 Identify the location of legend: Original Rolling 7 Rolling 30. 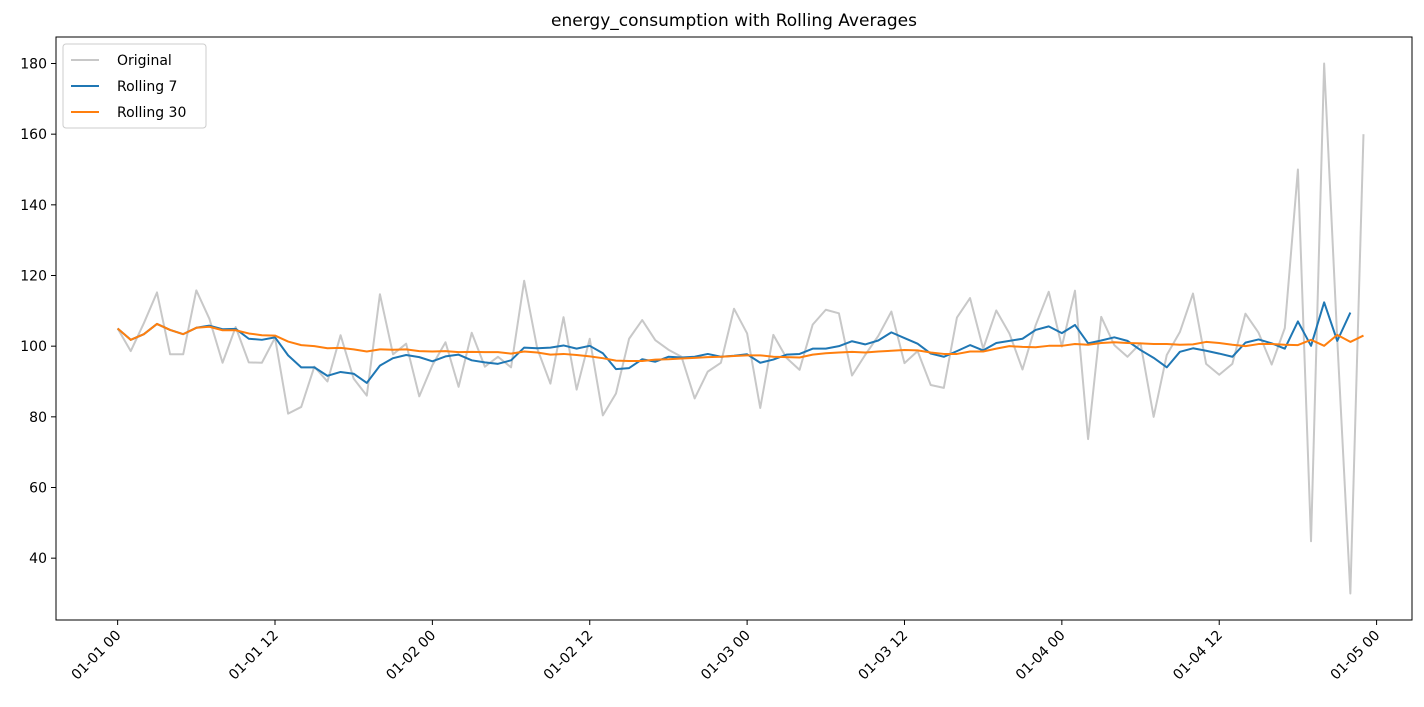
(134, 86).